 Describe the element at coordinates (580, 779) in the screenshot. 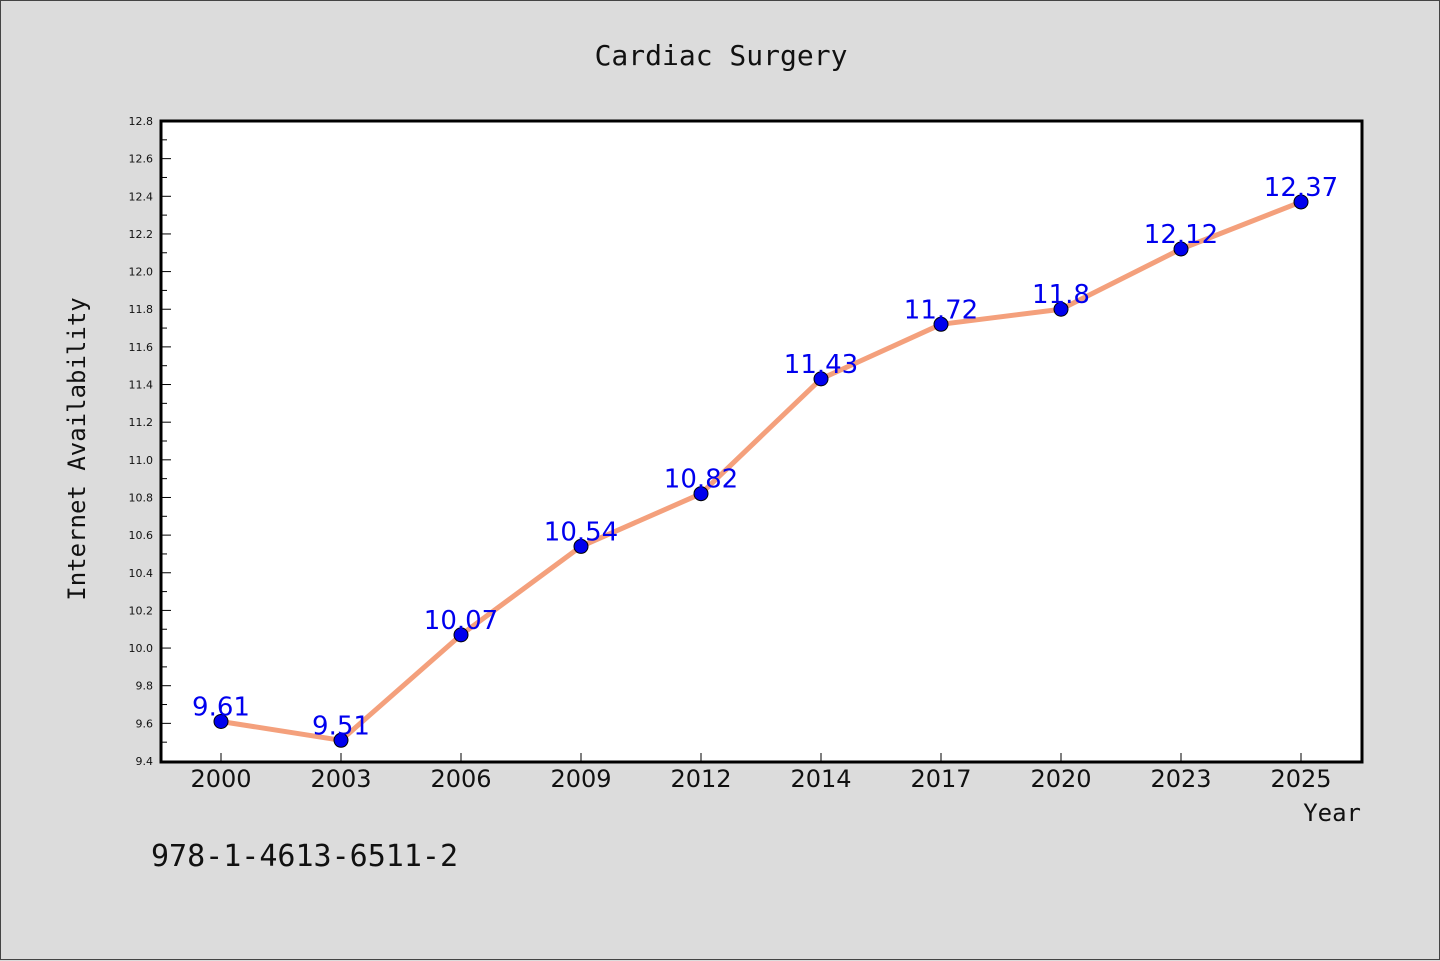

I see `x-tick-label: 2009` at that location.